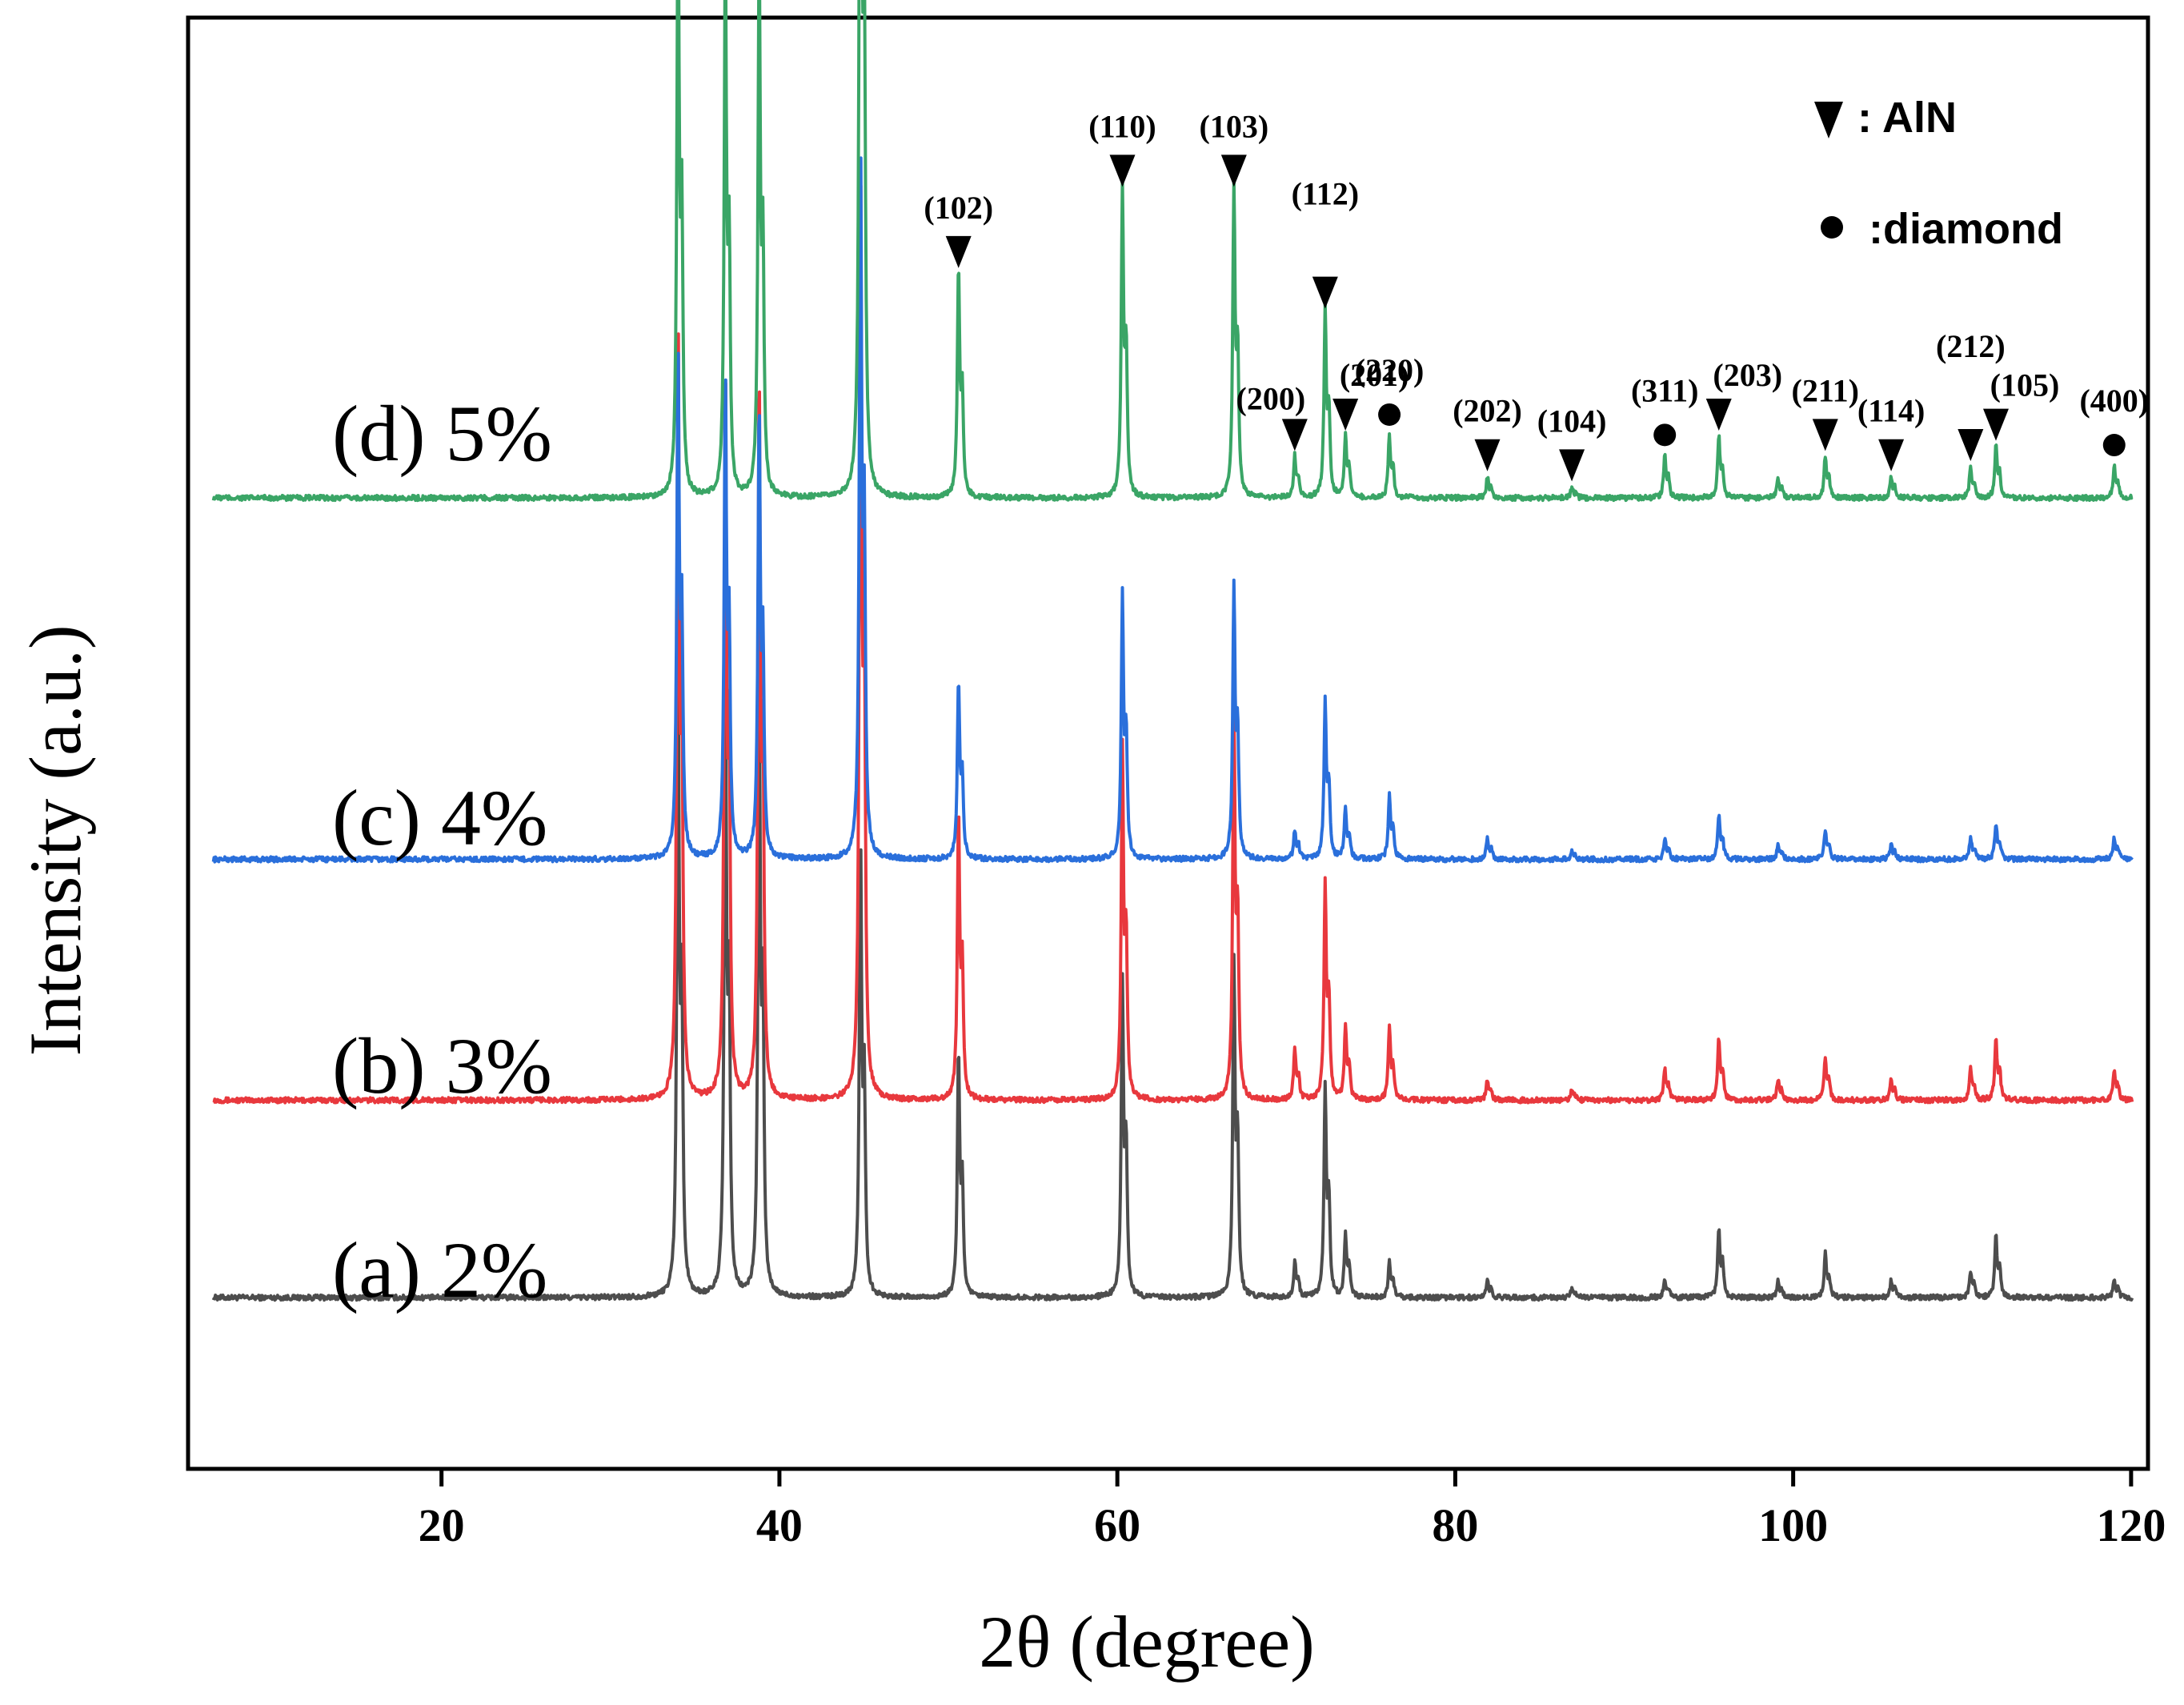 Image resolution: width=2184 pixels, height=1705 pixels. What do you see at coordinates (1891, 411) in the screenshot?
I see `hkl-label: (114)` at bounding box center [1891, 411].